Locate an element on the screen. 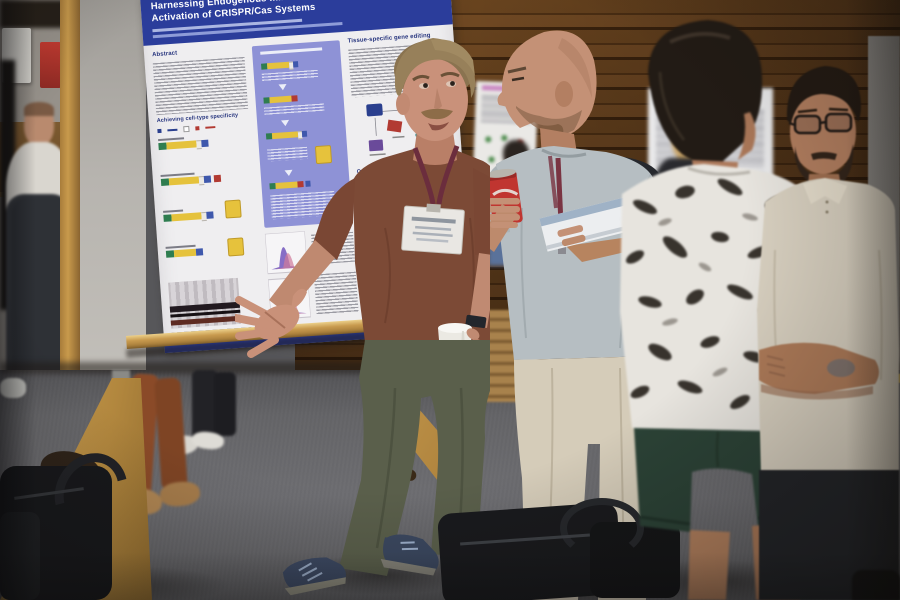 This screenshot has height=600, width=900. bg-black-legging2 is located at coordinates (225, 404).